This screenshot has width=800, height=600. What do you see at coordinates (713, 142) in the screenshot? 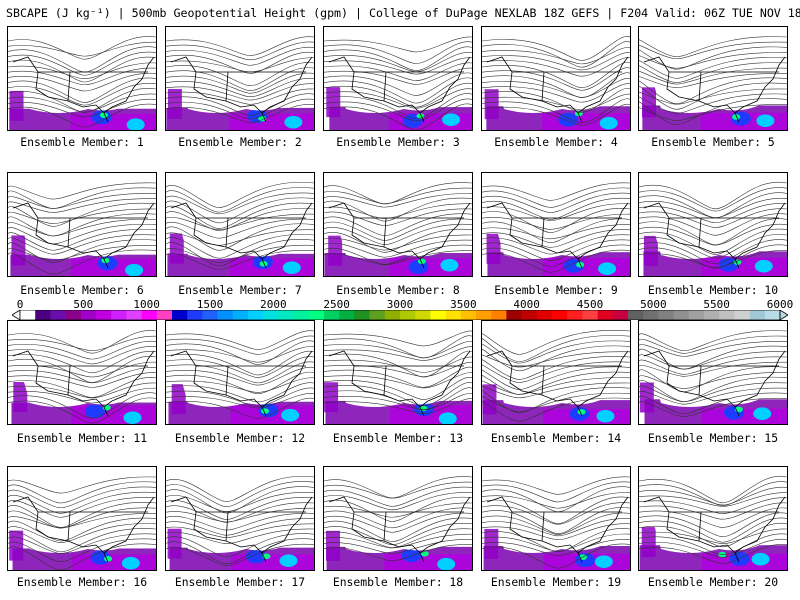
I see `ensemble-member-label: Ensemble Member: 5` at bounding box center [713, 142].